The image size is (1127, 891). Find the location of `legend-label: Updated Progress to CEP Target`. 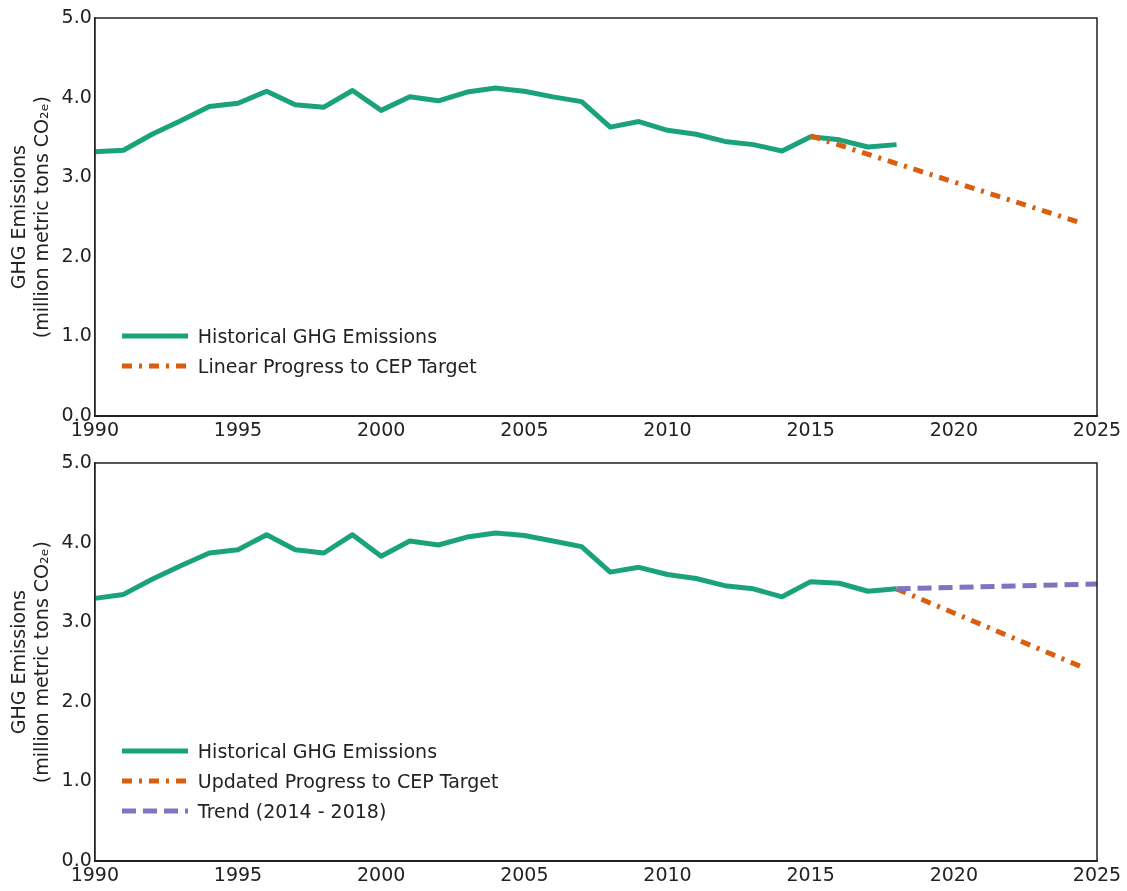

legend-label: Updated Progress to CEP Target is located at coordinates (348, 782).